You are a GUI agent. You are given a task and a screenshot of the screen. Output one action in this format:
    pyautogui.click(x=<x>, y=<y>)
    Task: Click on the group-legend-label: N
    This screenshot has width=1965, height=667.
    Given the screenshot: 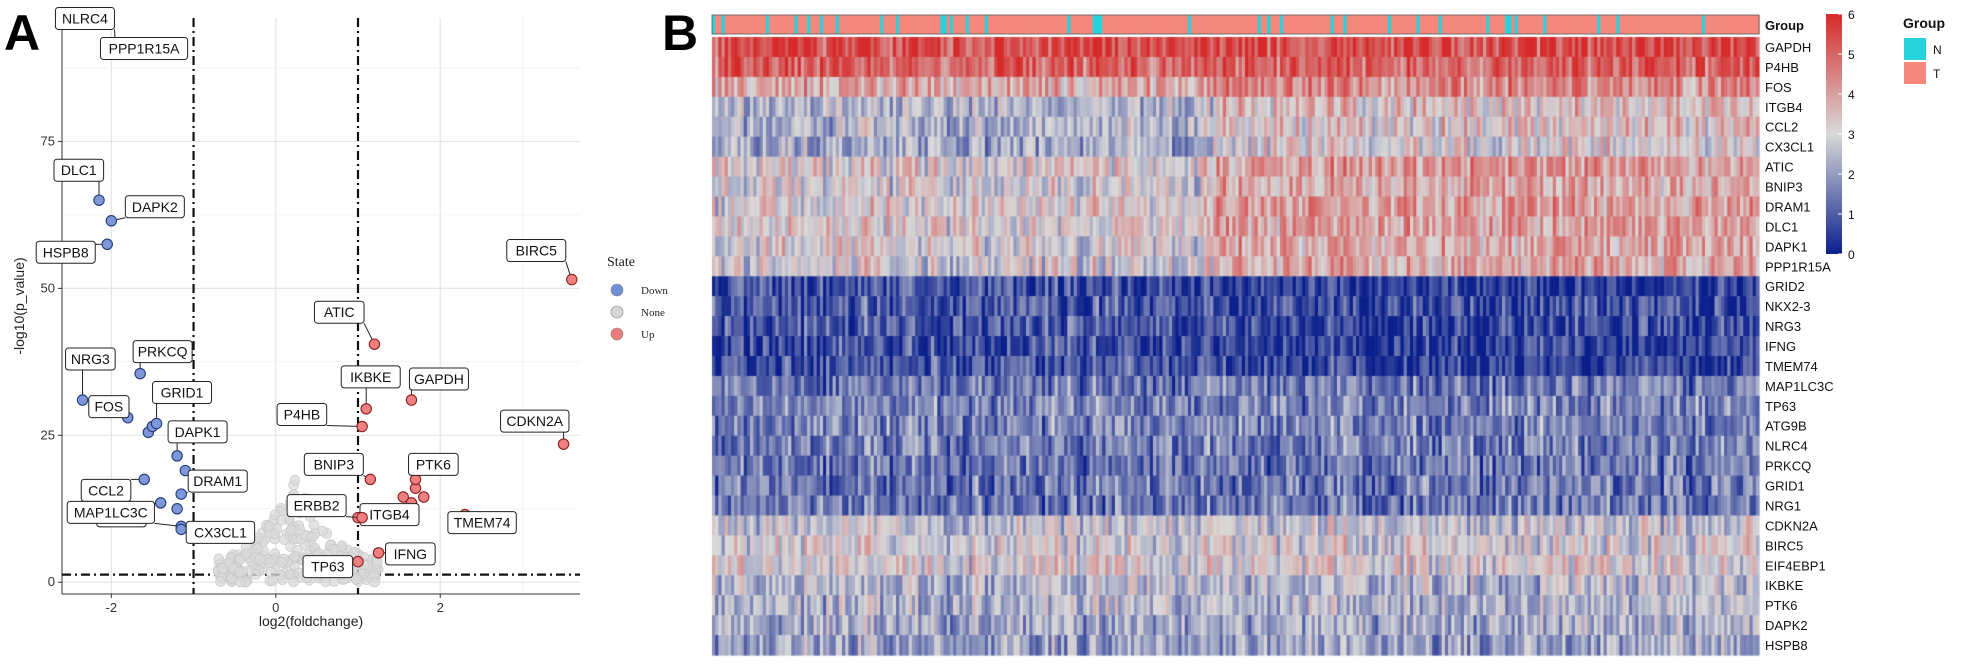 What is the action you would take?
    pyautogui.click(x=1937, y=50)
    